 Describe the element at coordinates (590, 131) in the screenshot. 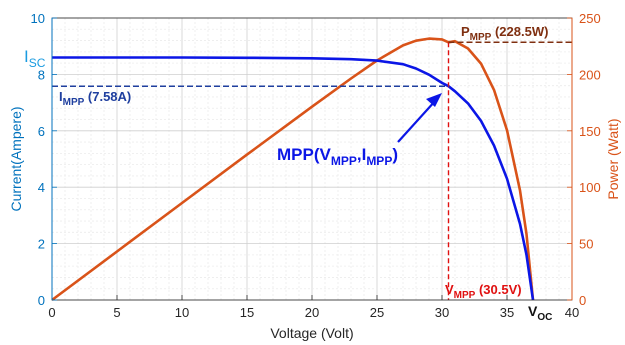

I see `y-right-tick-label: 150` at that location.